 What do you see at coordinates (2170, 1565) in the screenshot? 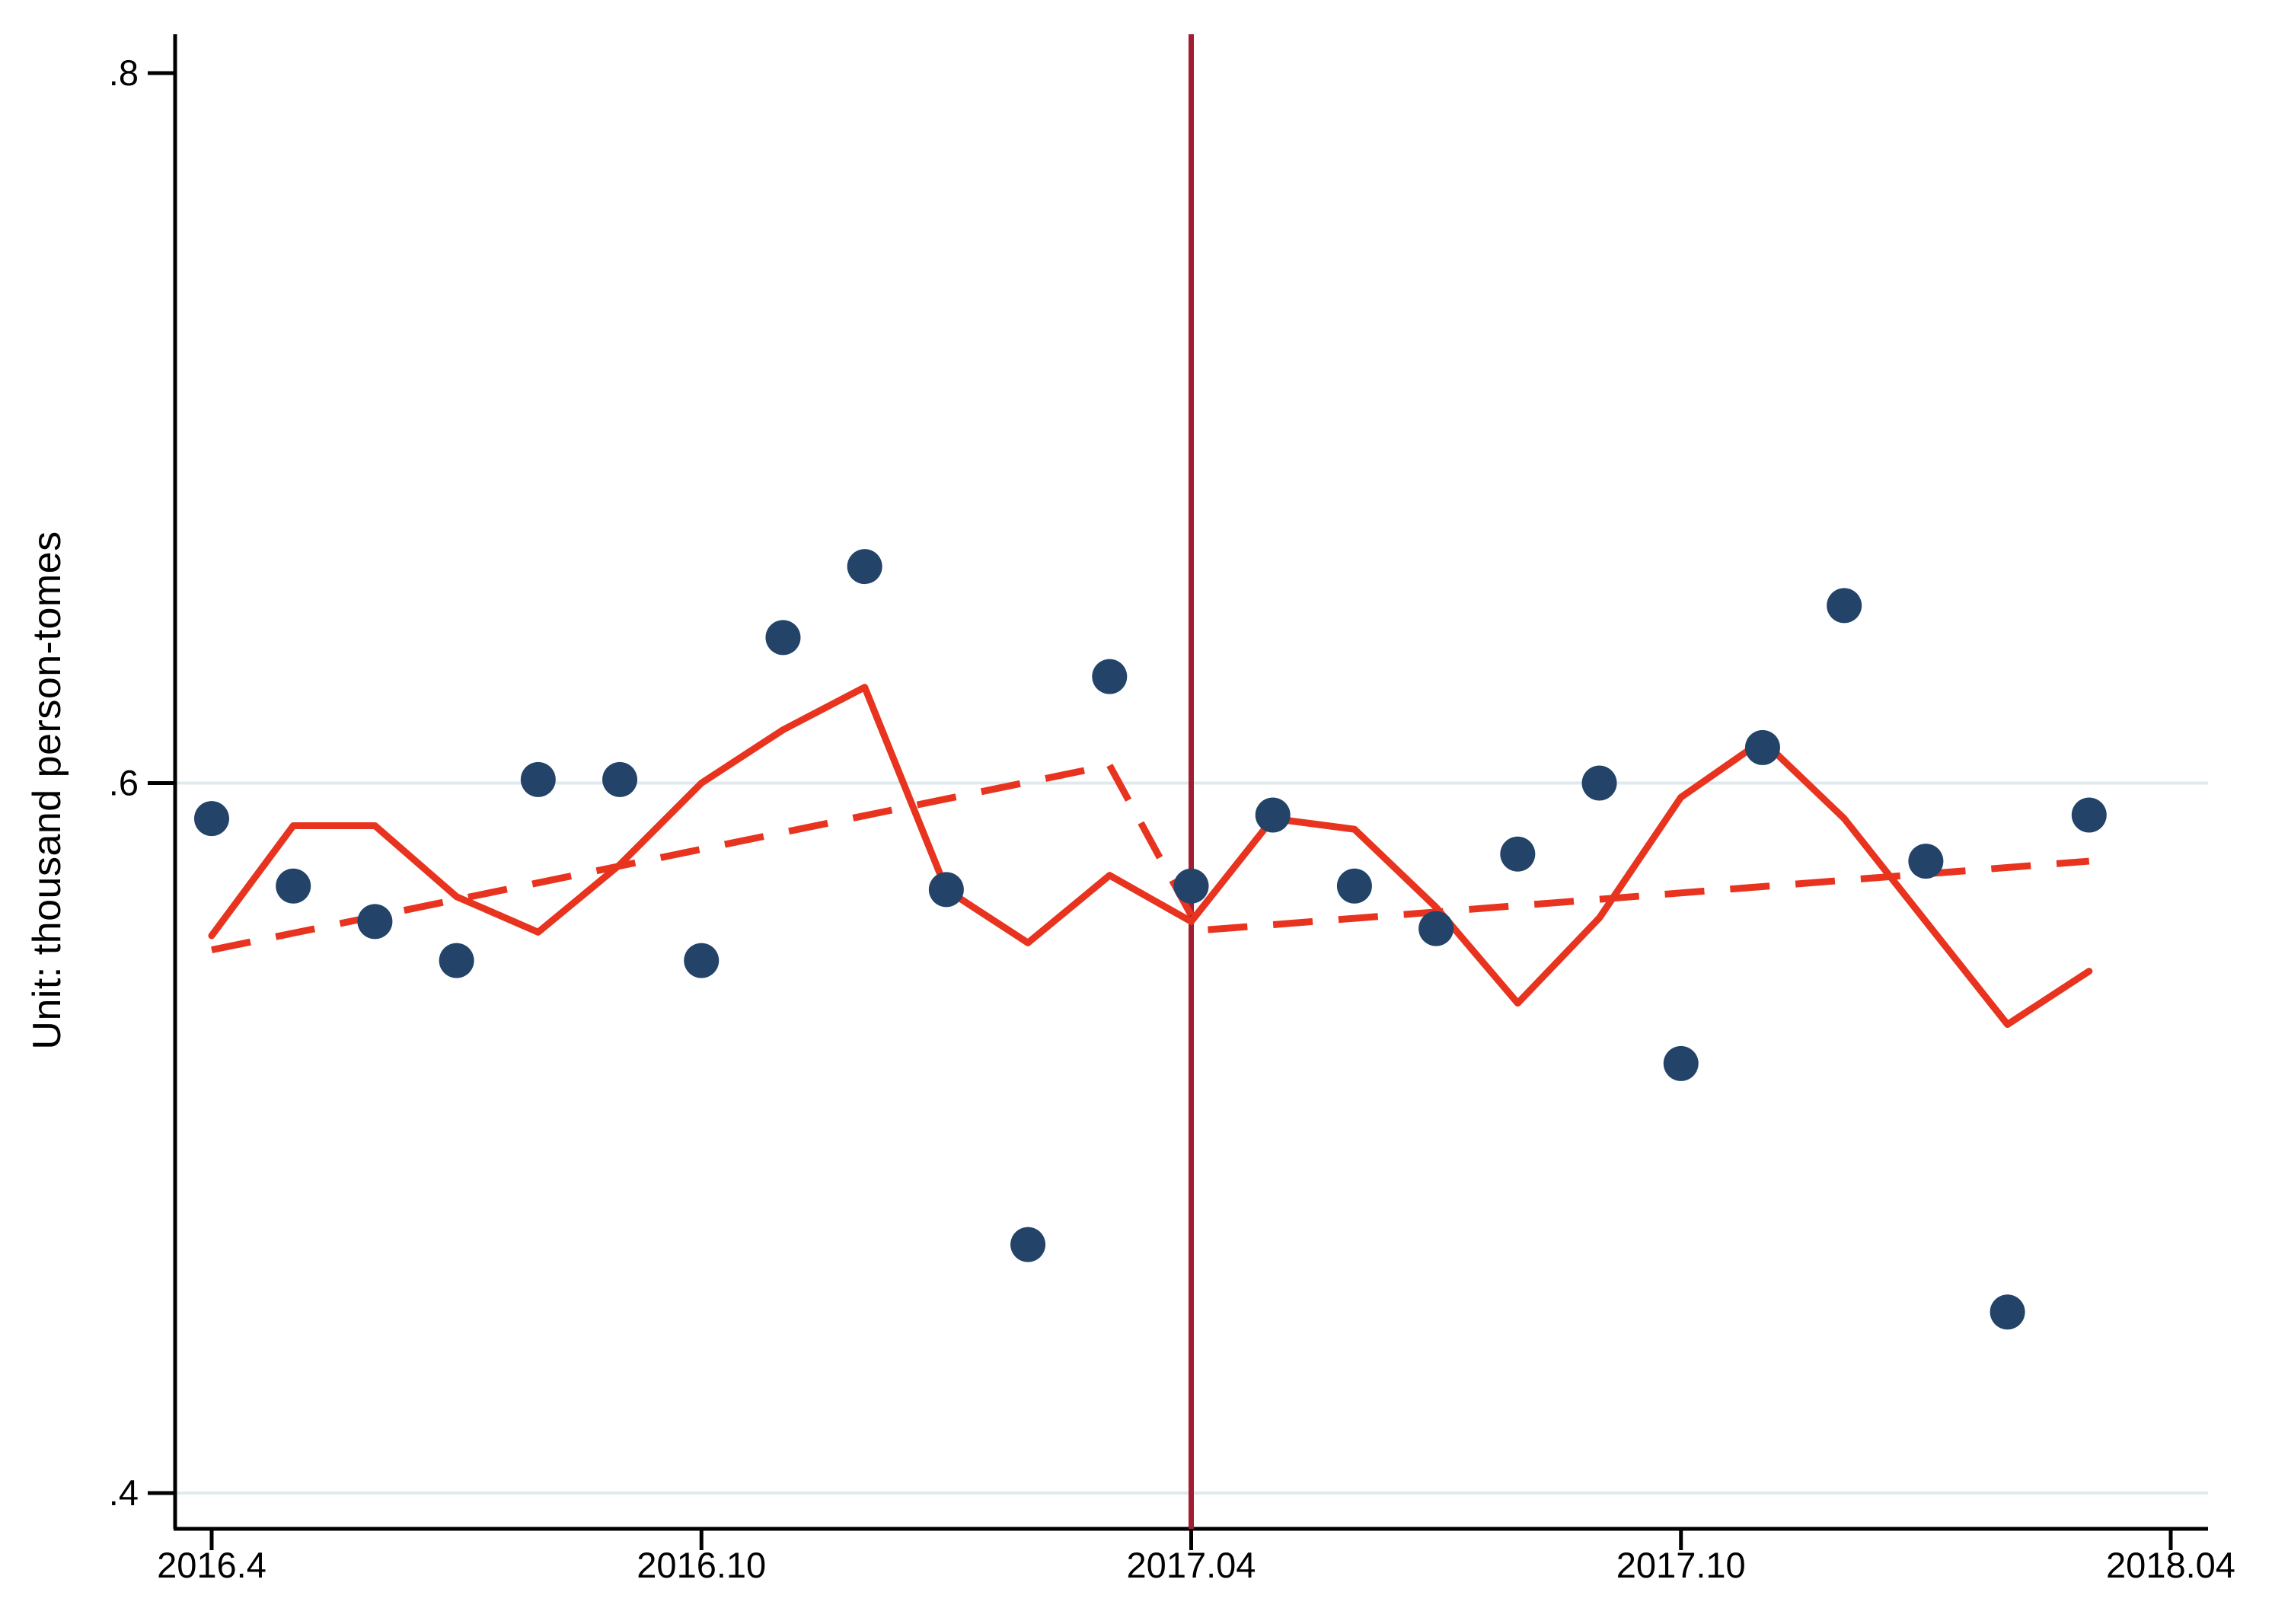
I see `x-tick-label: 2018.04` at bounding box center [2170, 1565].